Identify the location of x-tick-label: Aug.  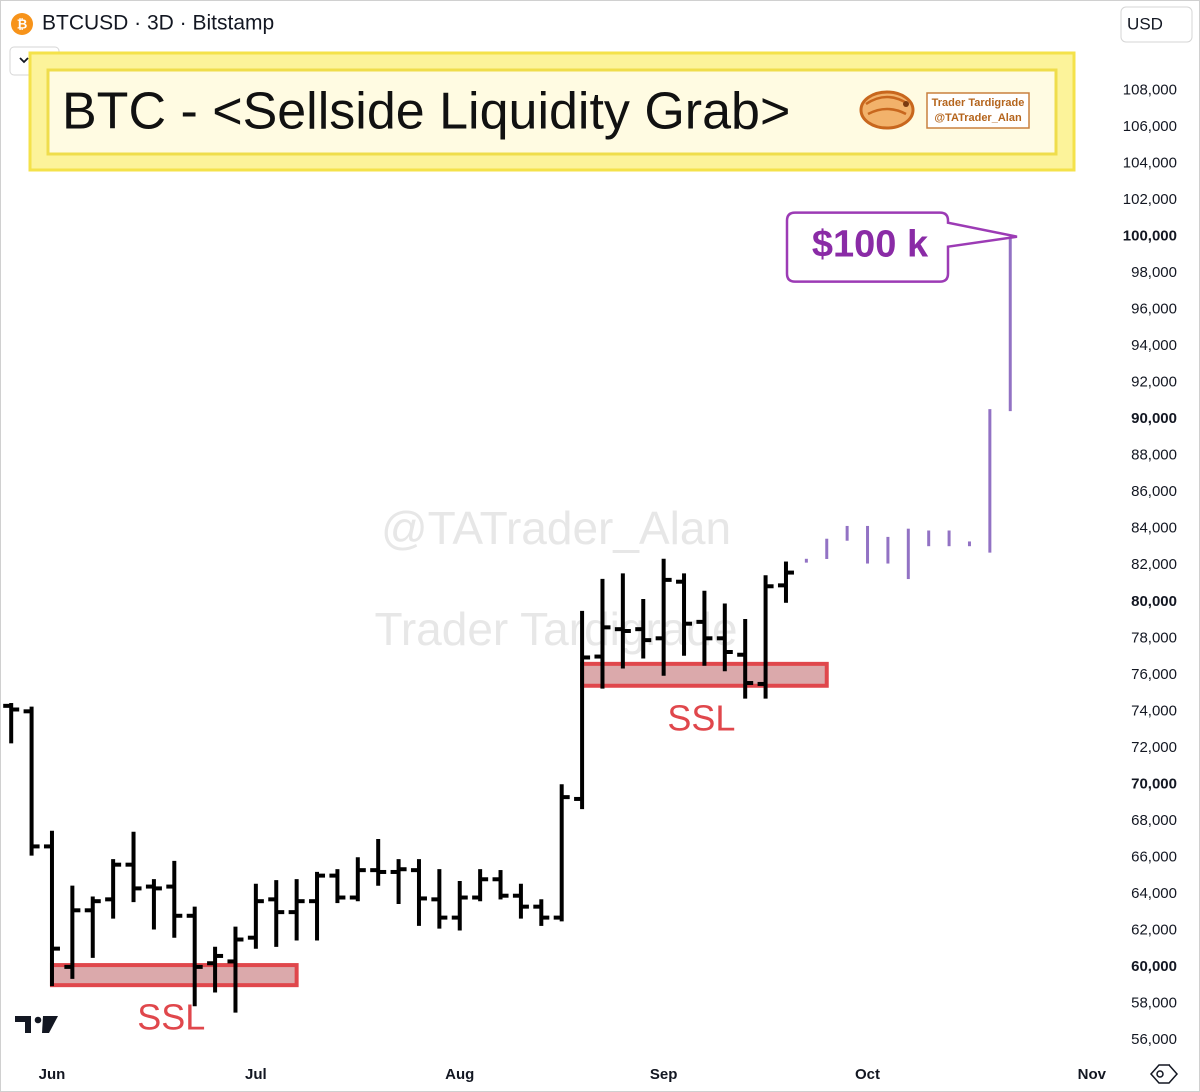
(459, 1074).